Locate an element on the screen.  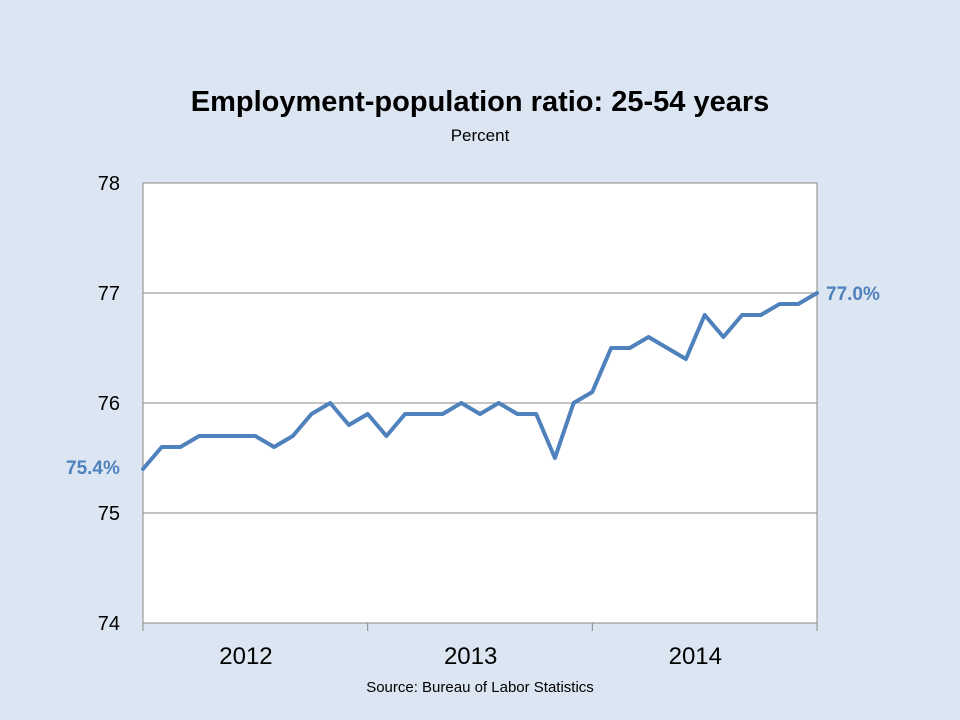
end-value-label: 77.0% is located at coordinates (853, 294).